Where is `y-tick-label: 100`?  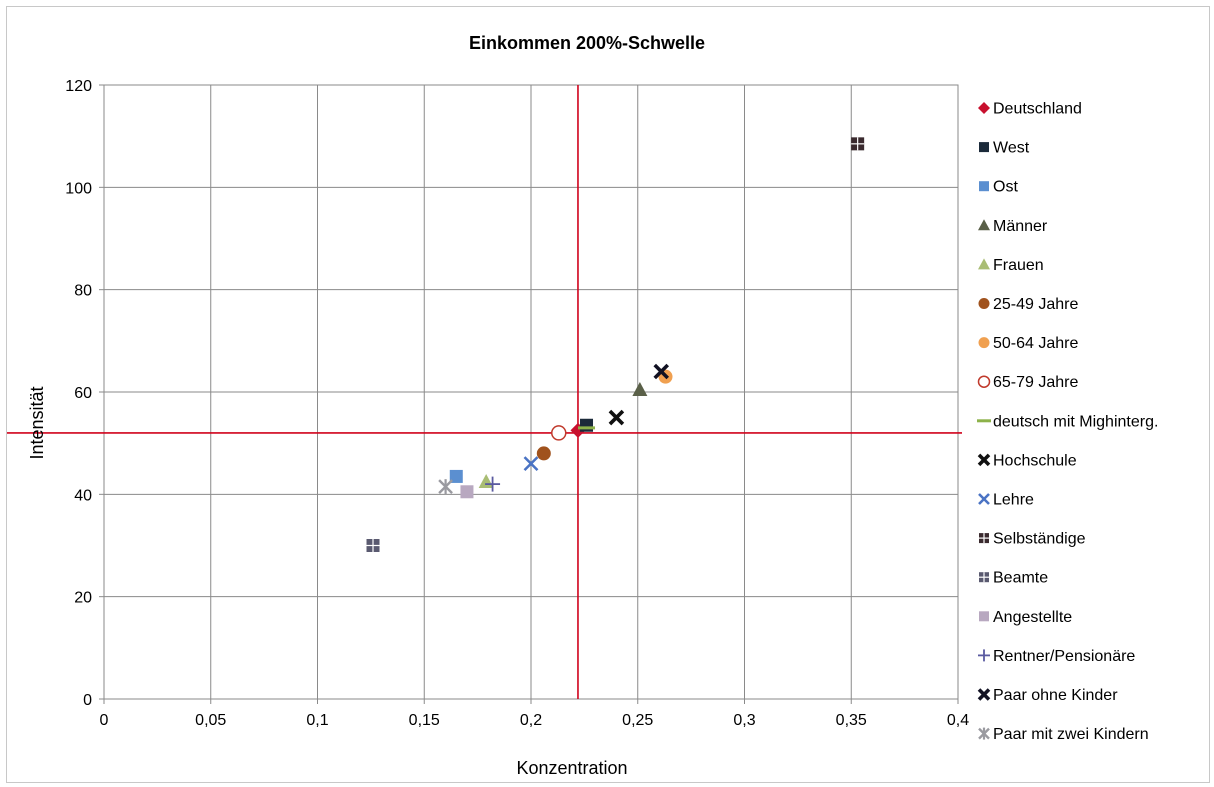 y-tick-label: 100 is located at coordinates (78, 188).